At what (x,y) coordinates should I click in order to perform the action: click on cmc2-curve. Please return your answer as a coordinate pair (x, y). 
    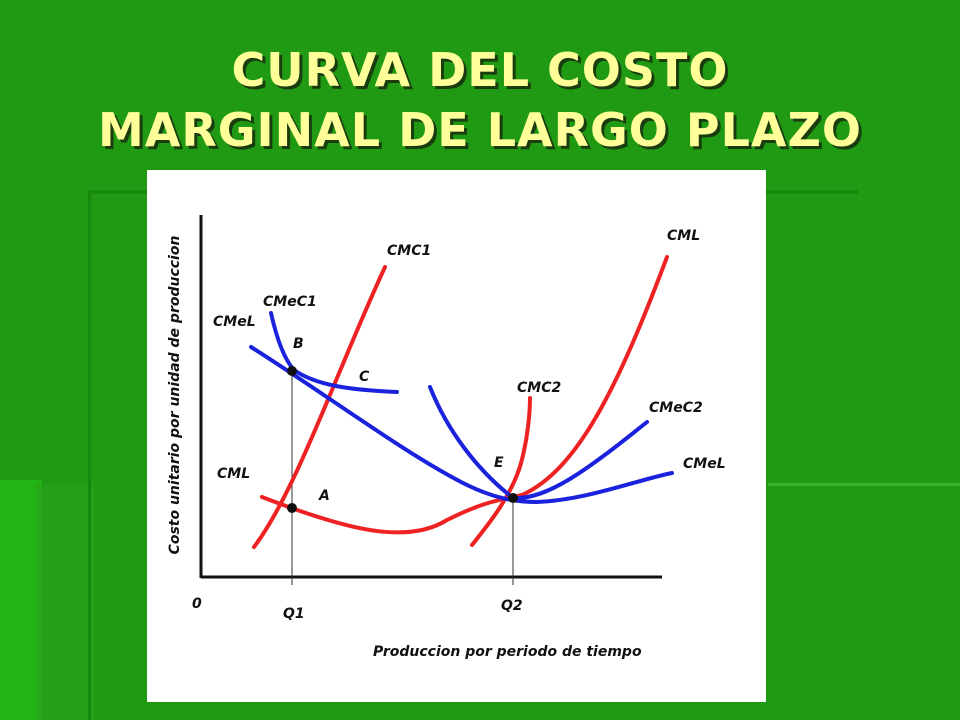
    Looking at the image, I should click on (501, 471).